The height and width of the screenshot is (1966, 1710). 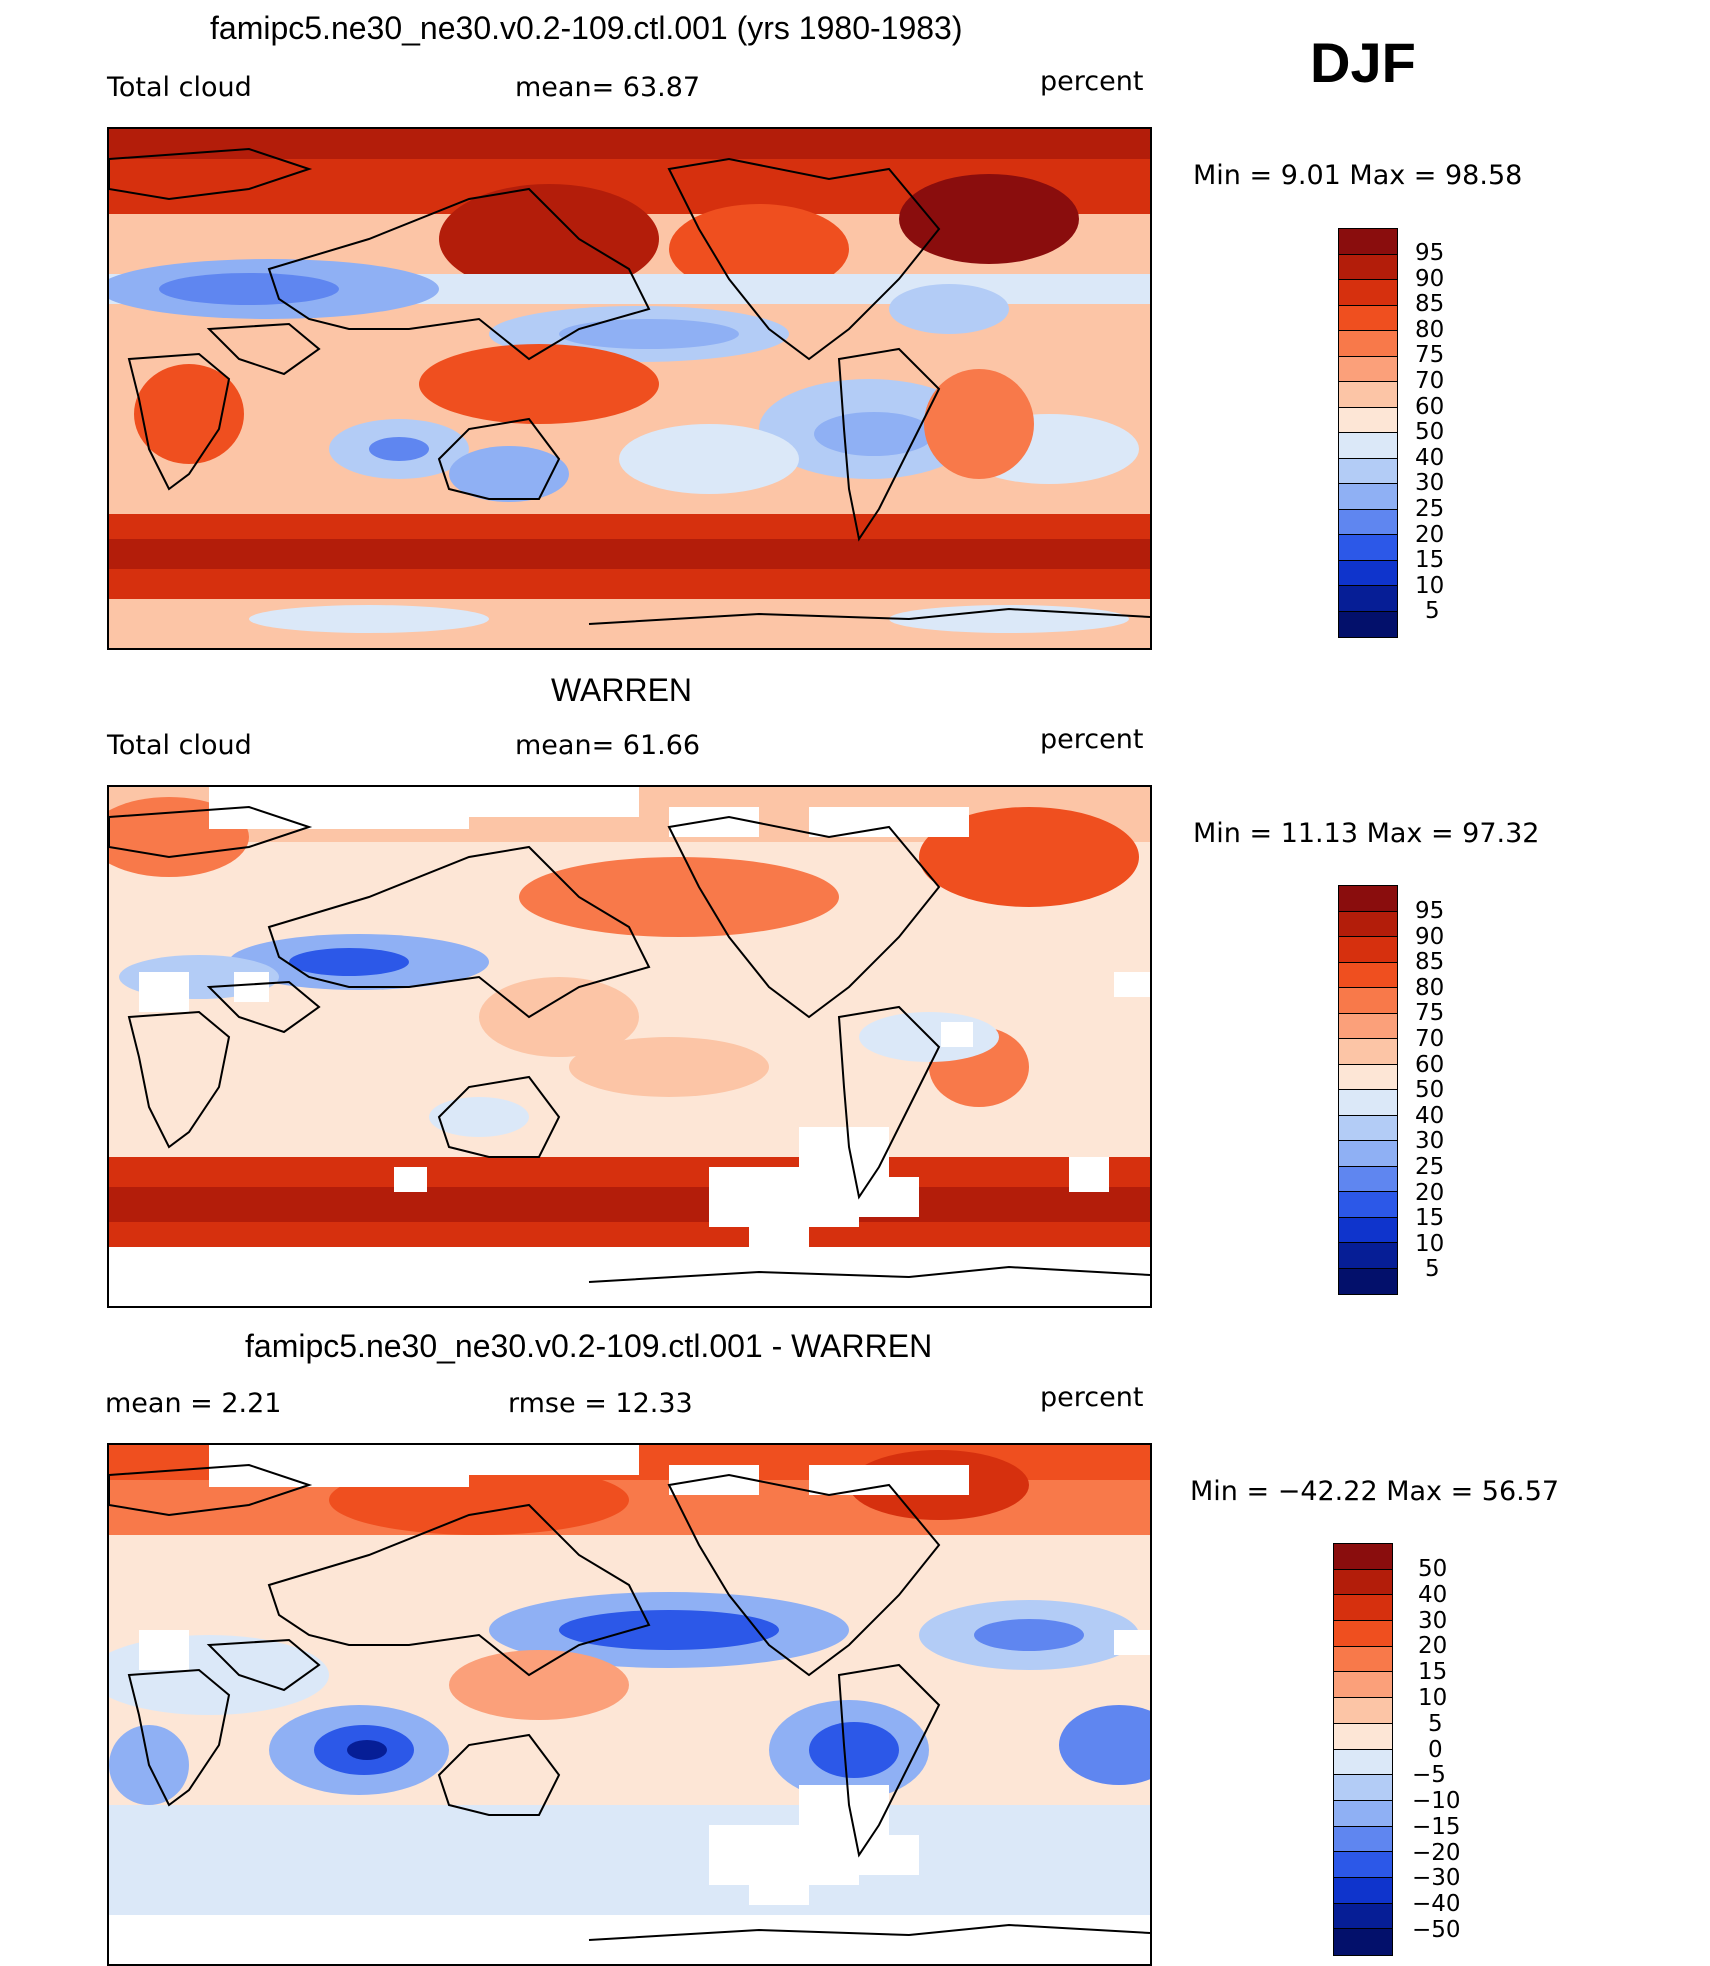 What do you see at coordinates (1433, 1621) in the screenshot?
I see `panel3-tick: 30` at bounding box center [1433, 1621].